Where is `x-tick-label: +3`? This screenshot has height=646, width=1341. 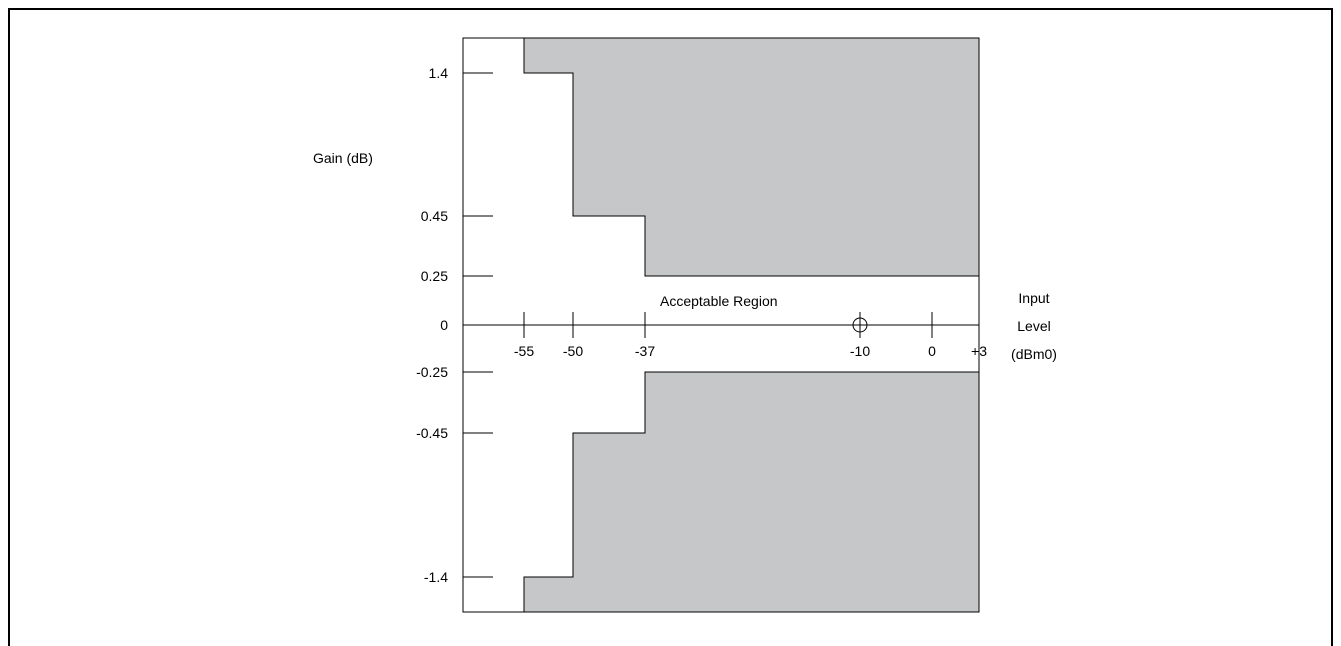
x-tick-label: +3 is located at coordinates (979, 351).